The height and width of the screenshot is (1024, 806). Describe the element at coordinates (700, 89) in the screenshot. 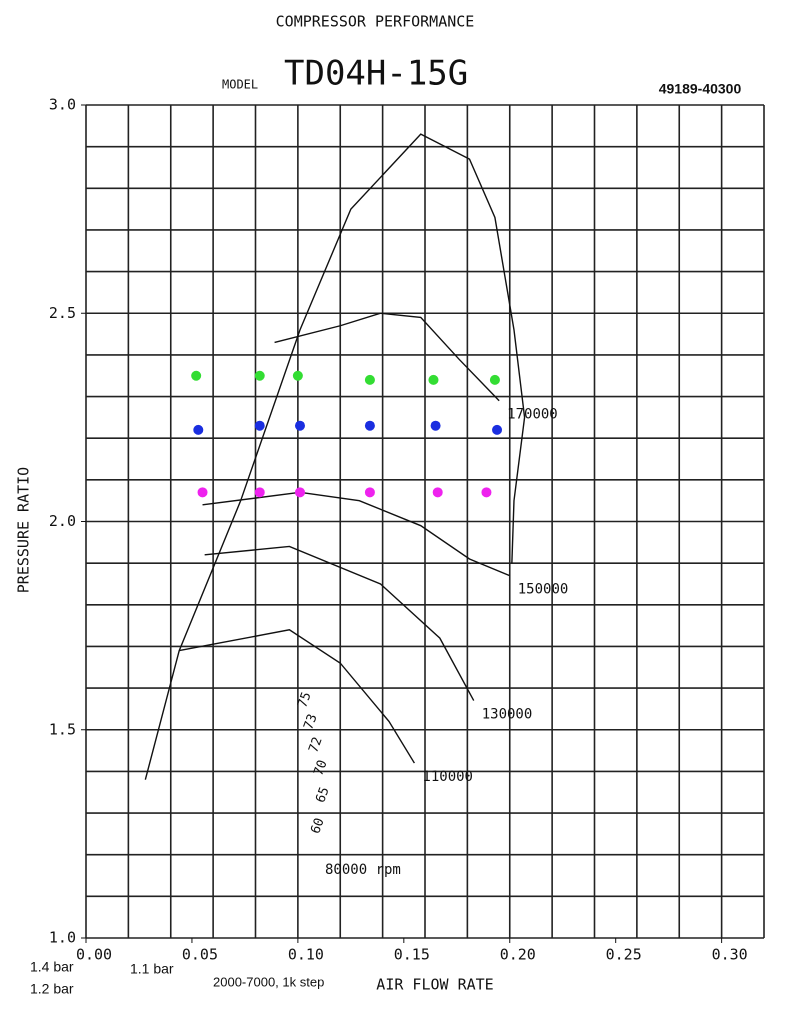

I see `part-number: 49189-40300` at that location.